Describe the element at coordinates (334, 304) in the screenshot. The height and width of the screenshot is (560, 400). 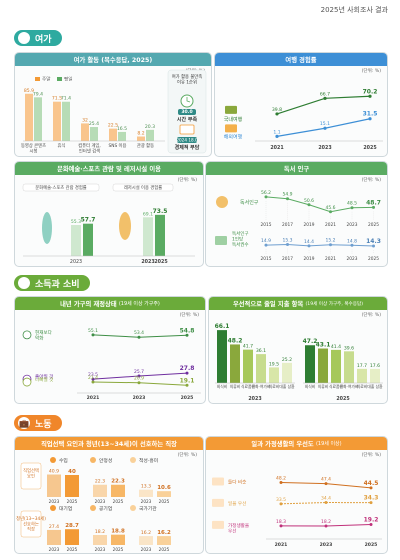
I see `cuts-sub: (19세 이상 가구주, 복수응답)` at that location.